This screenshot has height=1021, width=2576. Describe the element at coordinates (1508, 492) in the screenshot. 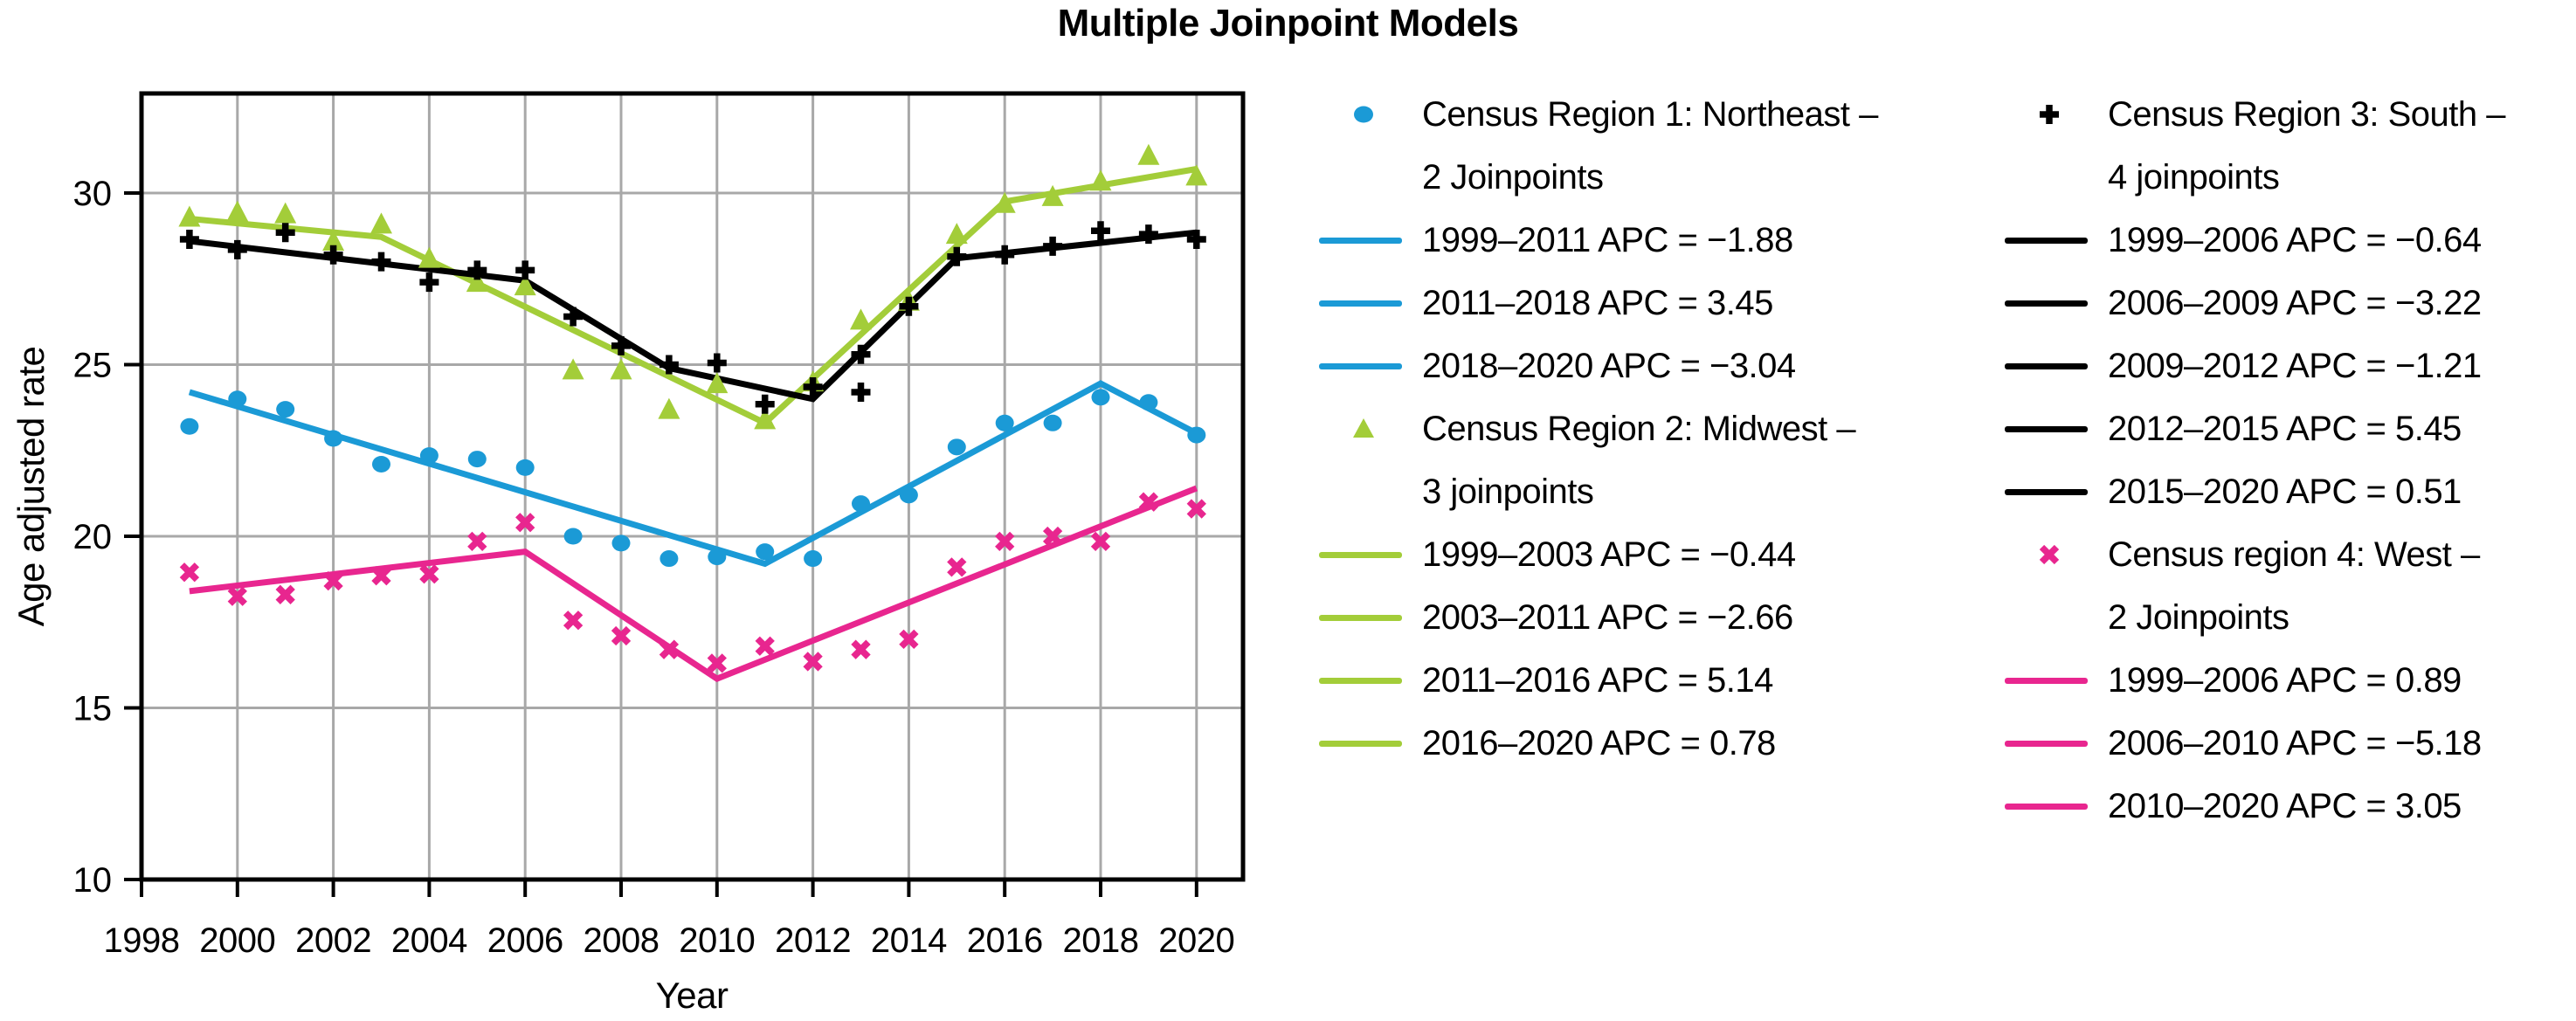

I see `legend-series-line2: 3 joinpoints` at that location.